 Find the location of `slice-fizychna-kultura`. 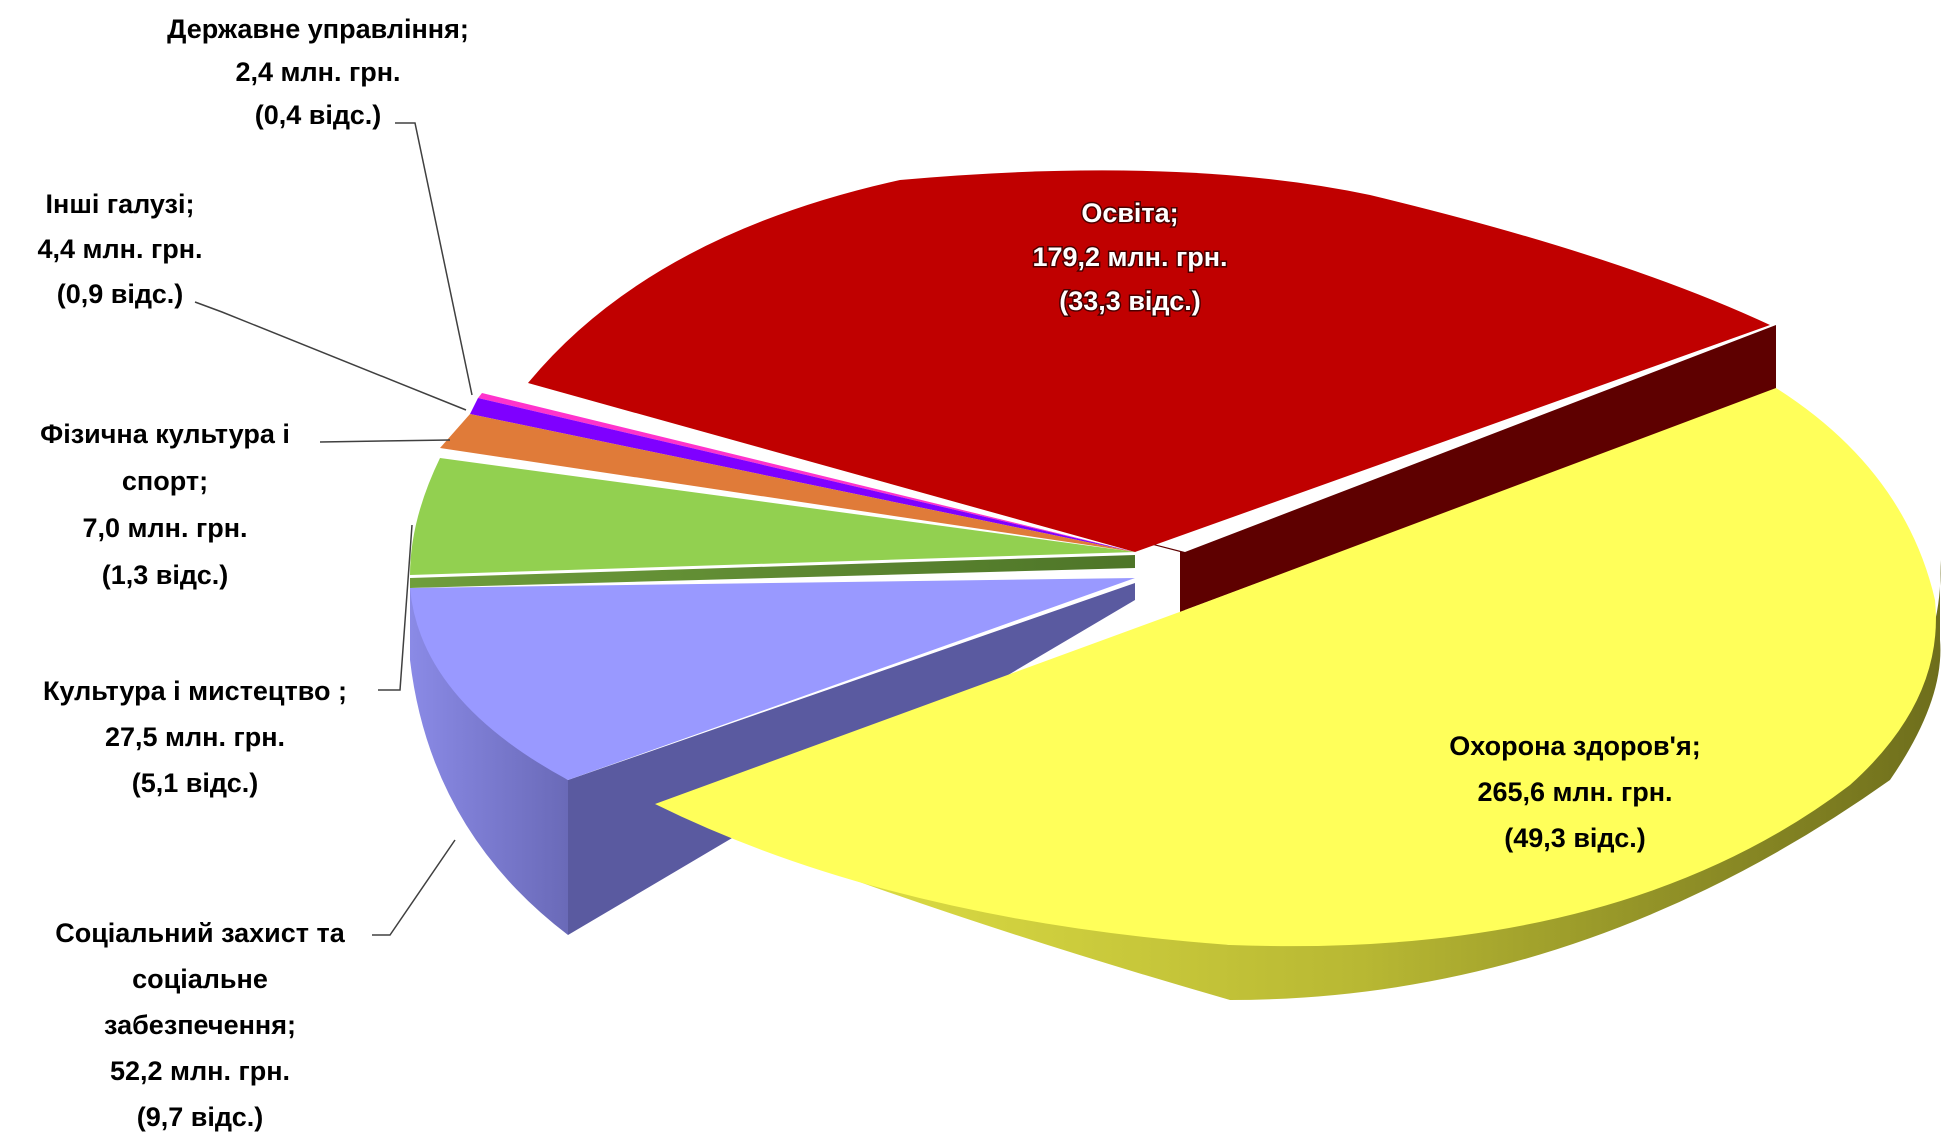

slice-fizychna-kultura is located at coordinates (787, 483).